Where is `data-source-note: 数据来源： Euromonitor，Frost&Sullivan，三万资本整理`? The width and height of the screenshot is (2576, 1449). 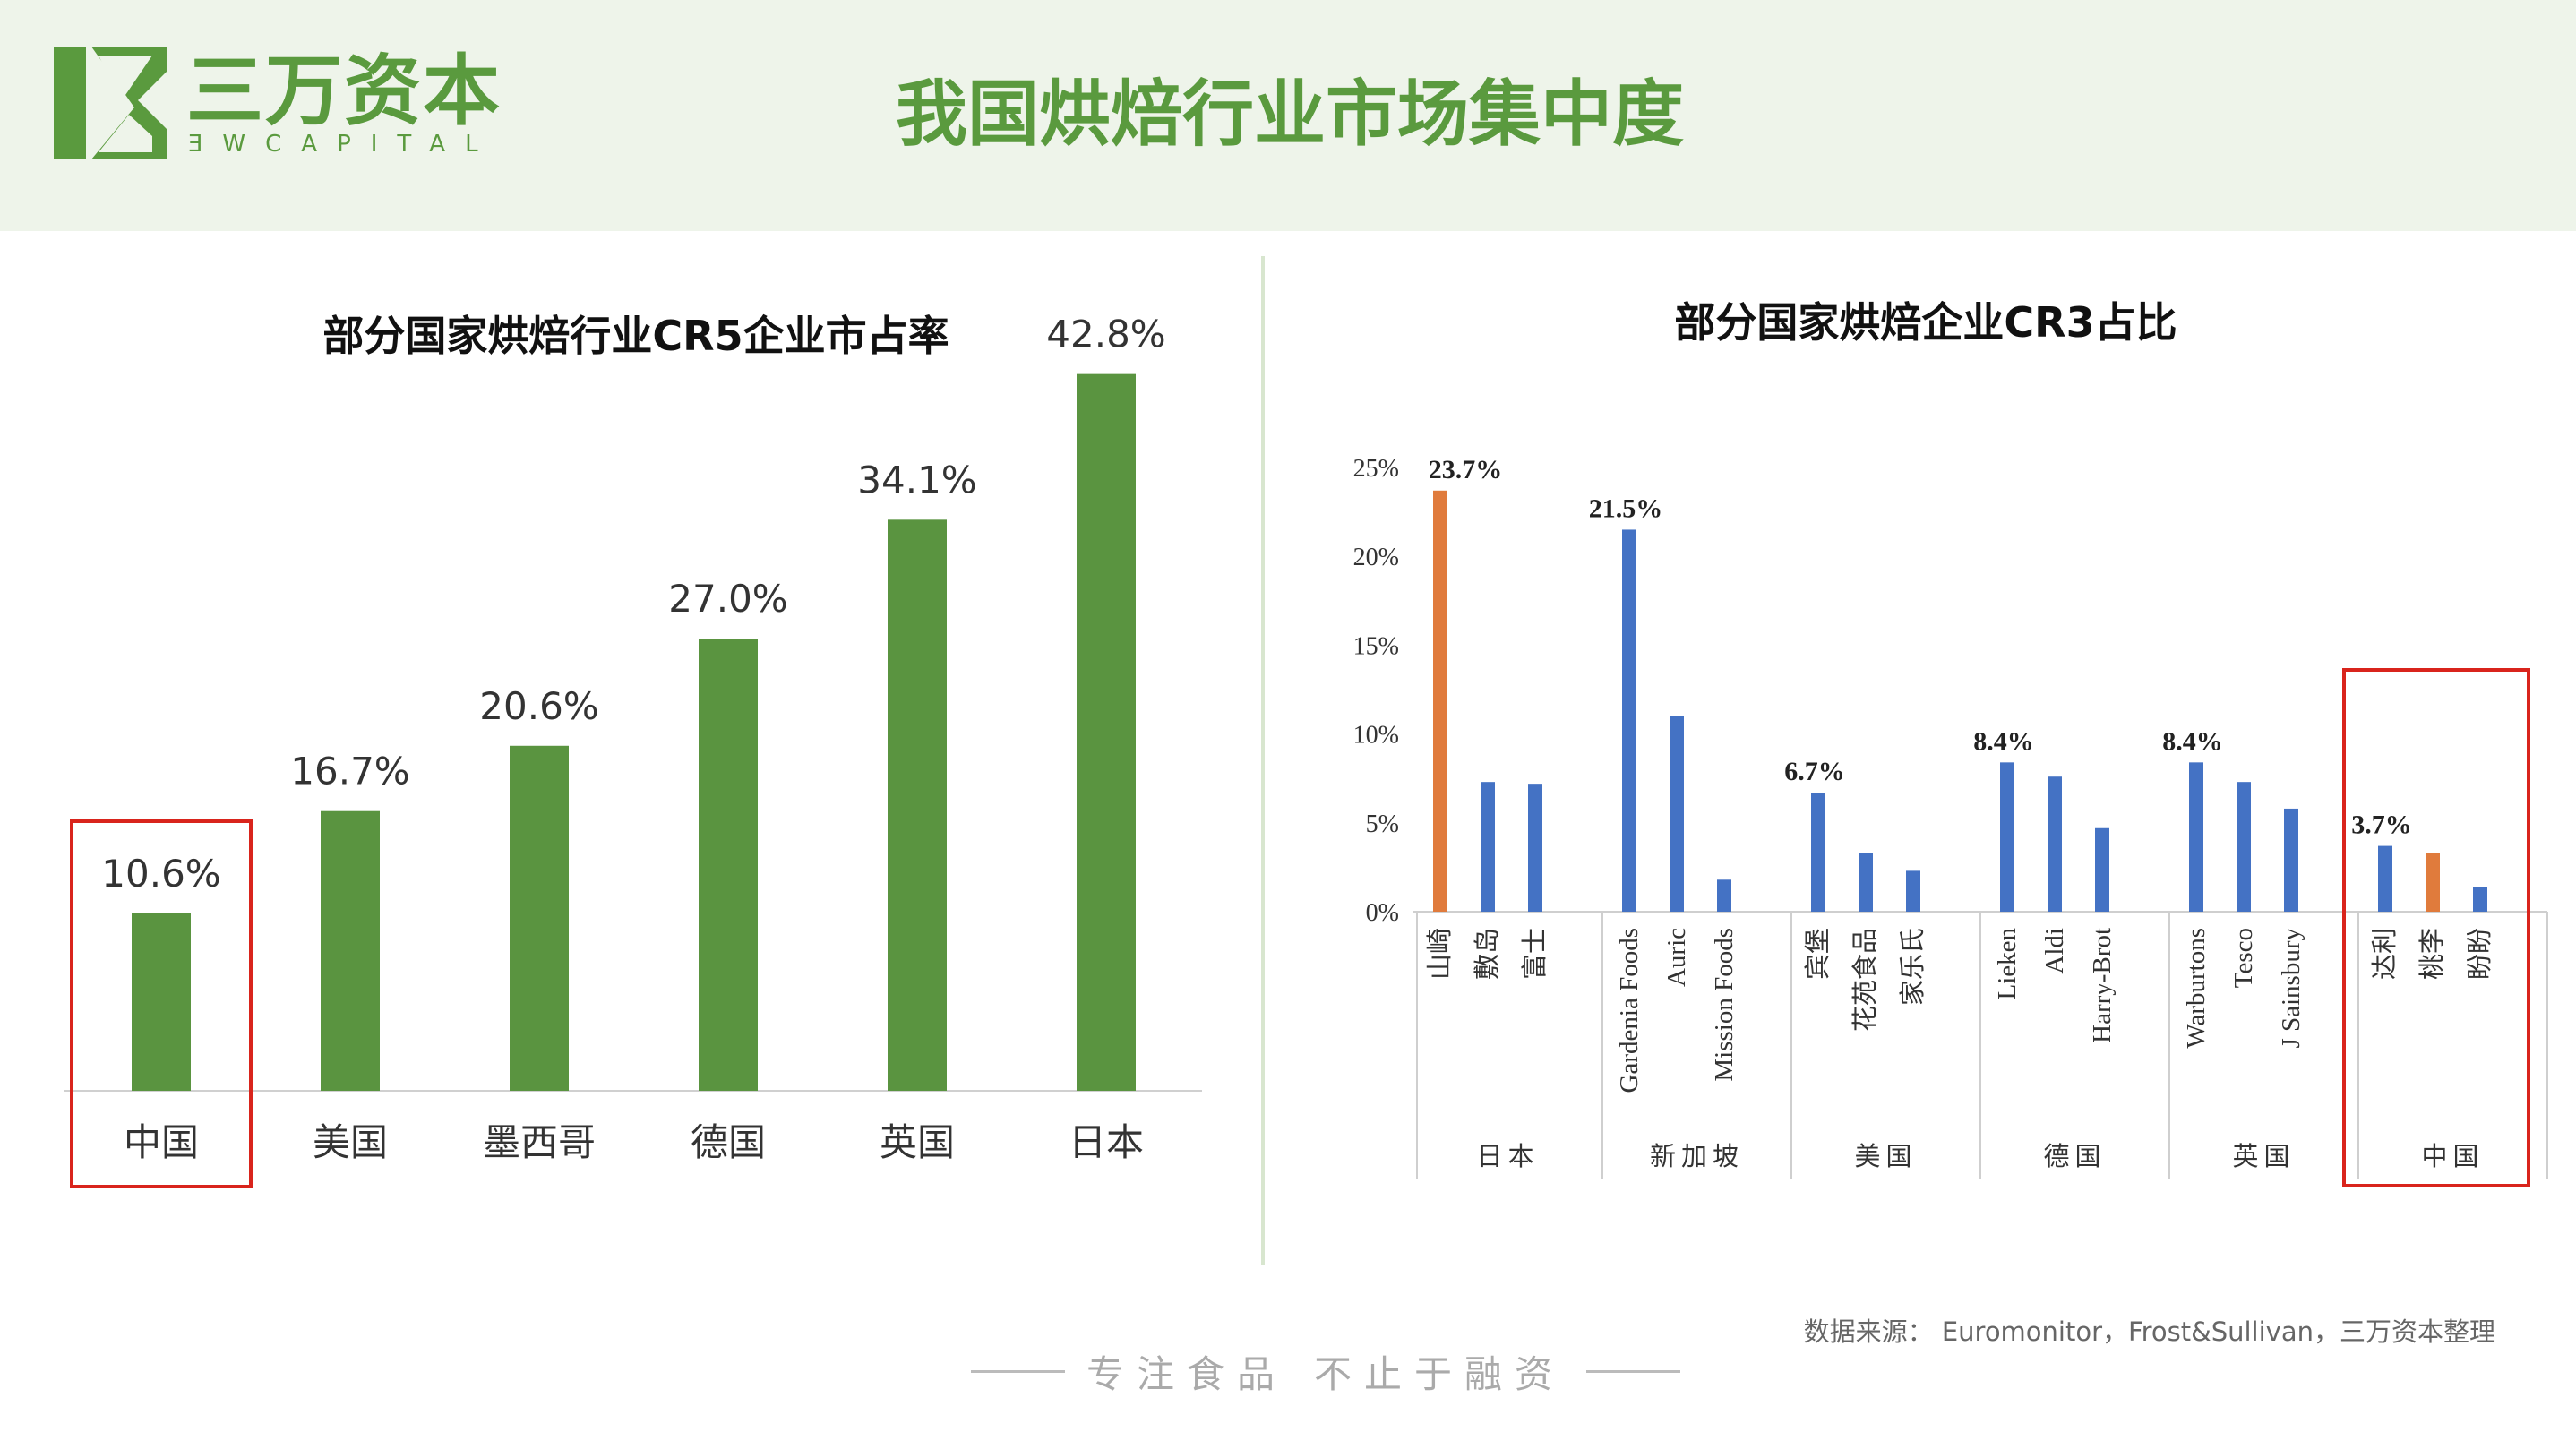
data-source-note: 数据来源： Euromonitor，Frost&Sullivan，三万资本整理 is located at coordinates (2149, 1331).